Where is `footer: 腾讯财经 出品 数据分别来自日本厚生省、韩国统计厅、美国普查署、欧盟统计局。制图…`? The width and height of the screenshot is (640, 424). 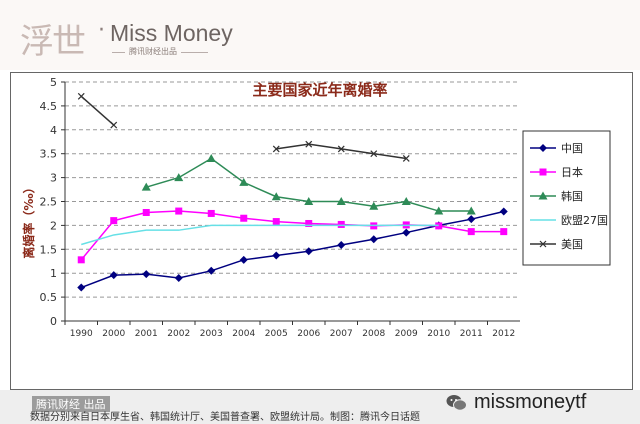 footer: 腾讯财经 出品 数据分别来自日本厚生省、韩国统计厅、美国普查署、欧盟统计局。制图… is located at coordinates (320, 407).